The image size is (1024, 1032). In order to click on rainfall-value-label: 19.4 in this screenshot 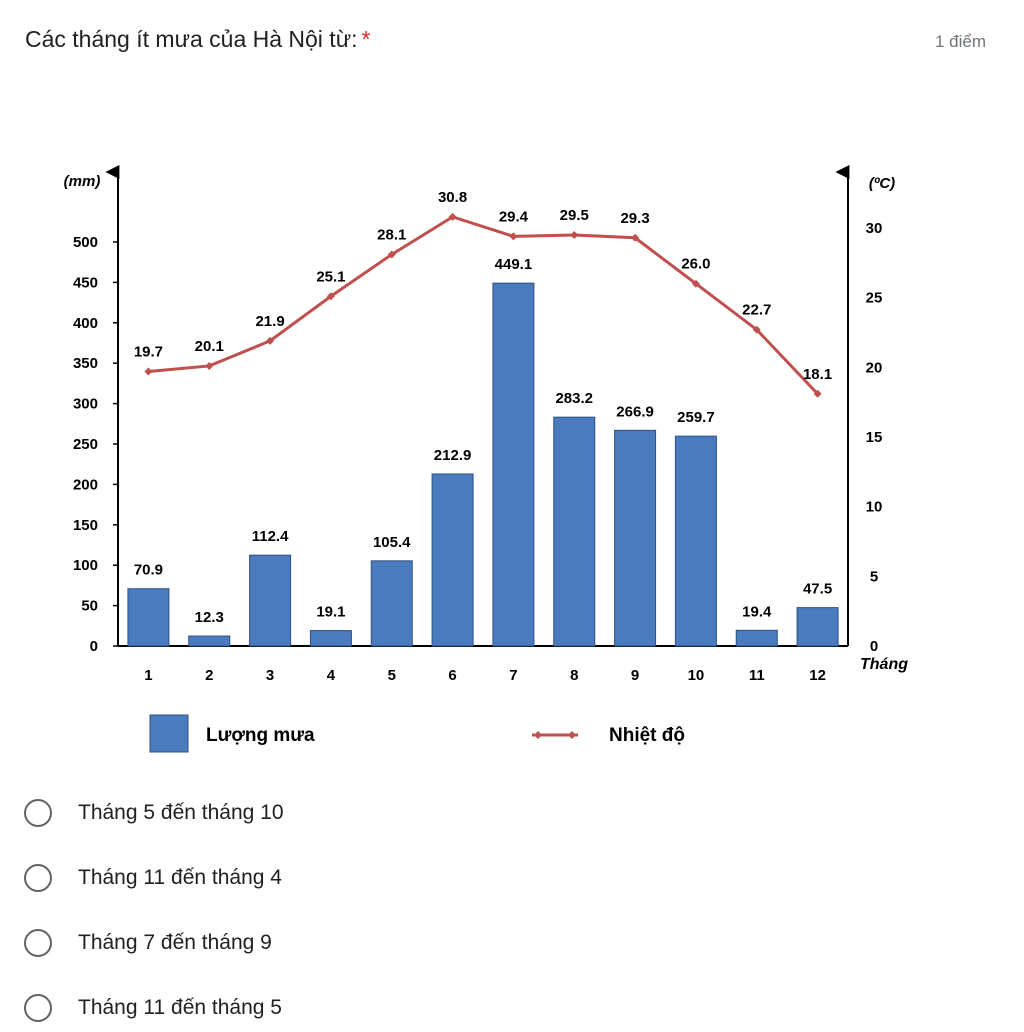, I will do `click(757, 611)`.